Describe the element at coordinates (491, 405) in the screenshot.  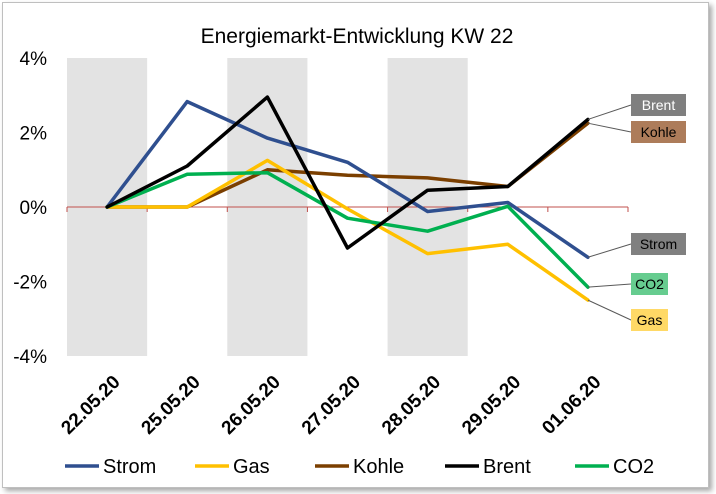
I see `x-tick-label: 29.05.20` at that location.